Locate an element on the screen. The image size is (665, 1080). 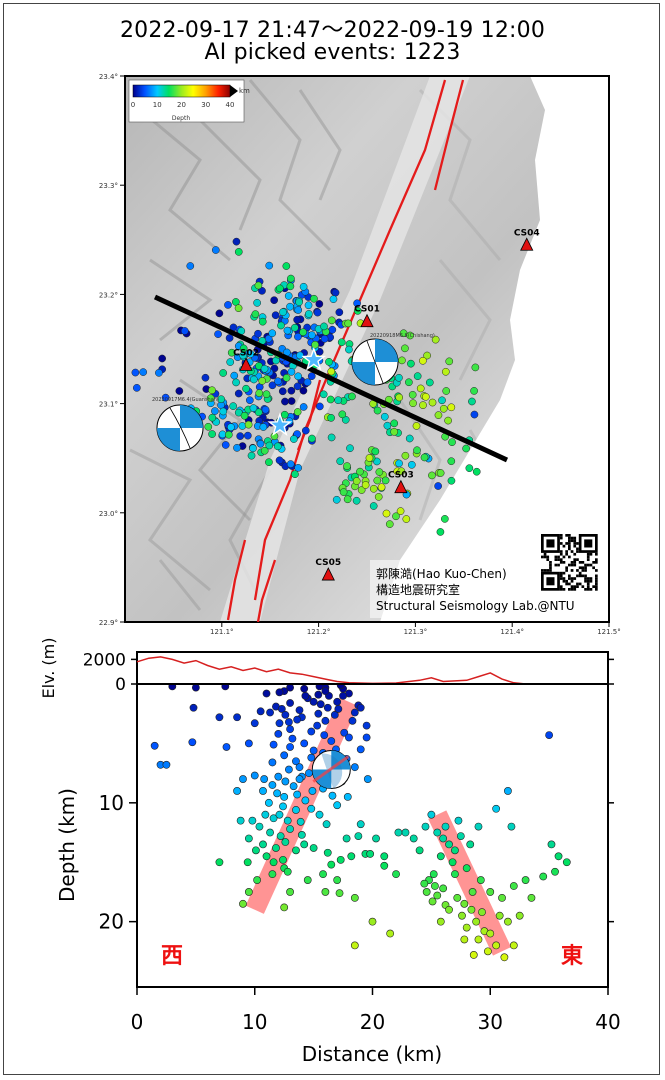
x-tick-label: 0 is located at coordinates (137, 1022).